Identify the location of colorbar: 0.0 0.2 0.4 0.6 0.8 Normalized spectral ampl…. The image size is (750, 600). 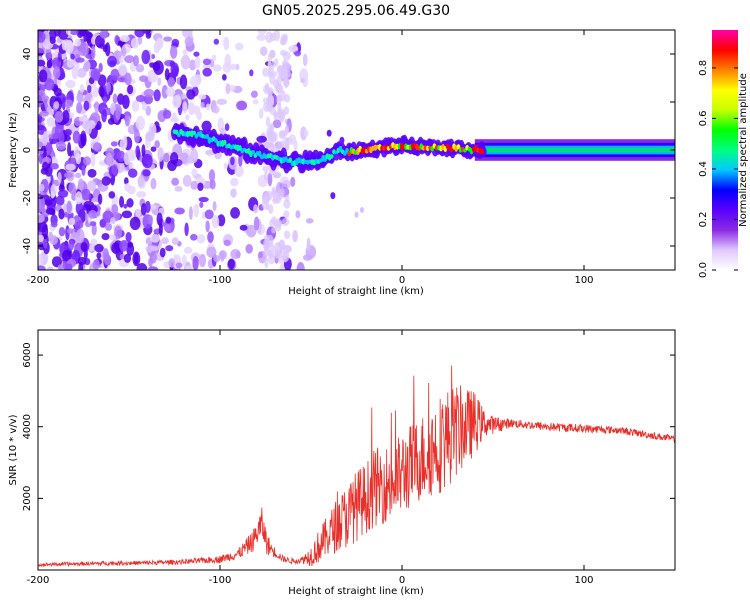
(723, 154).